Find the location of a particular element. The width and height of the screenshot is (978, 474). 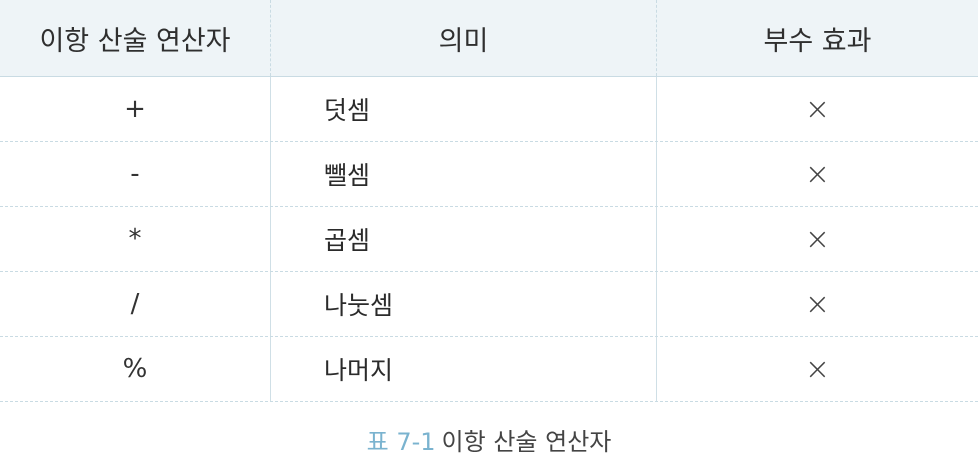

operator-symbol: * is located at coordinates (135, 239).